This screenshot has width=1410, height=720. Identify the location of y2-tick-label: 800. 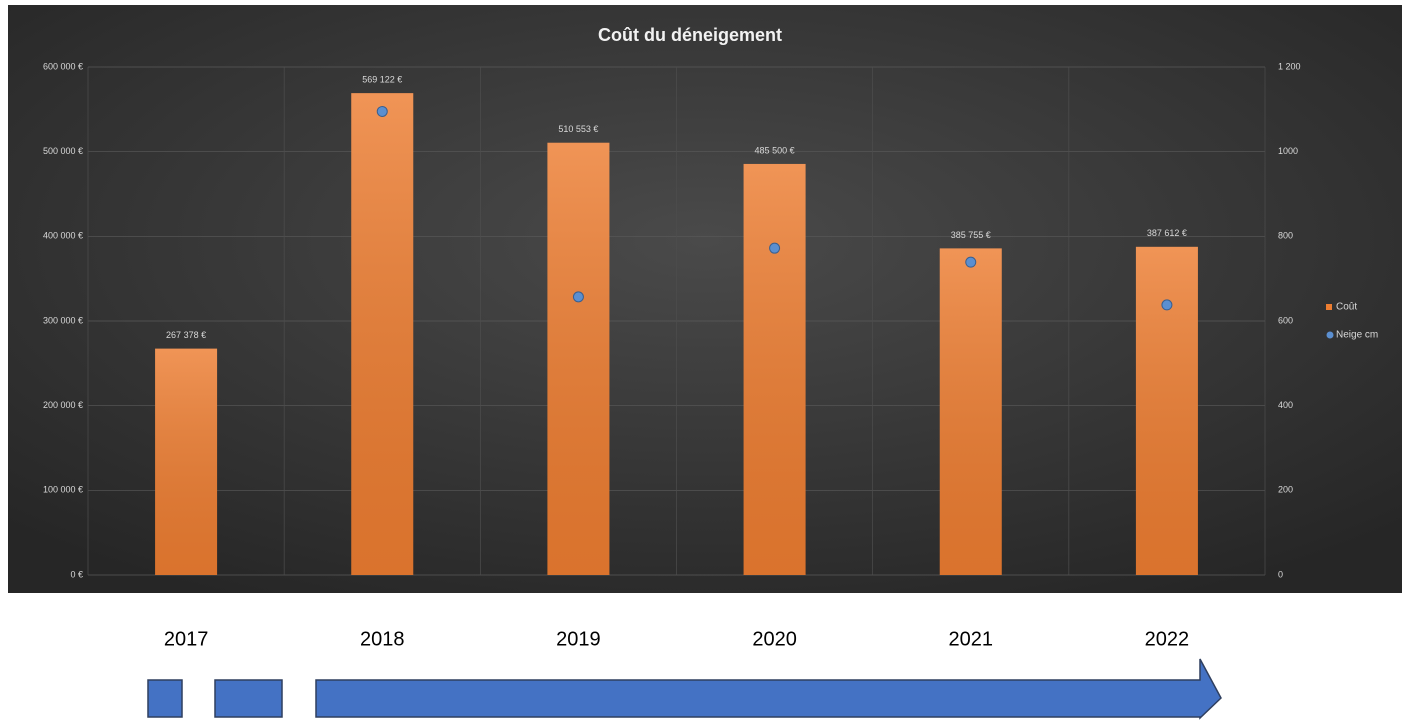
(1285, 236).